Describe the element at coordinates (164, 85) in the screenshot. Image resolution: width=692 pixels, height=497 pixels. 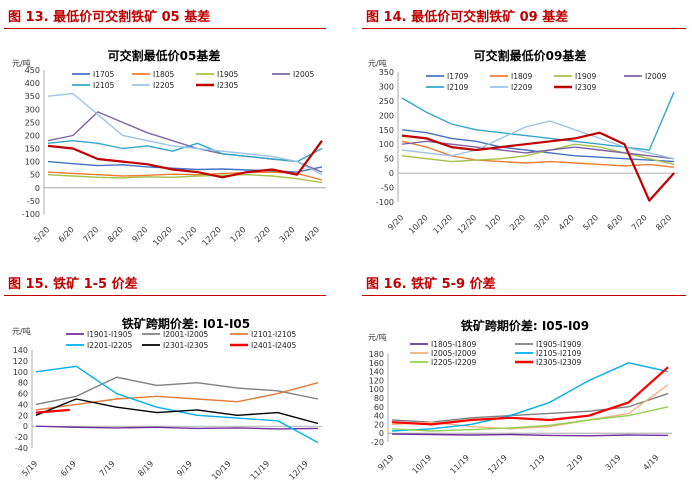
I see `legend-label: I2205` at that location.